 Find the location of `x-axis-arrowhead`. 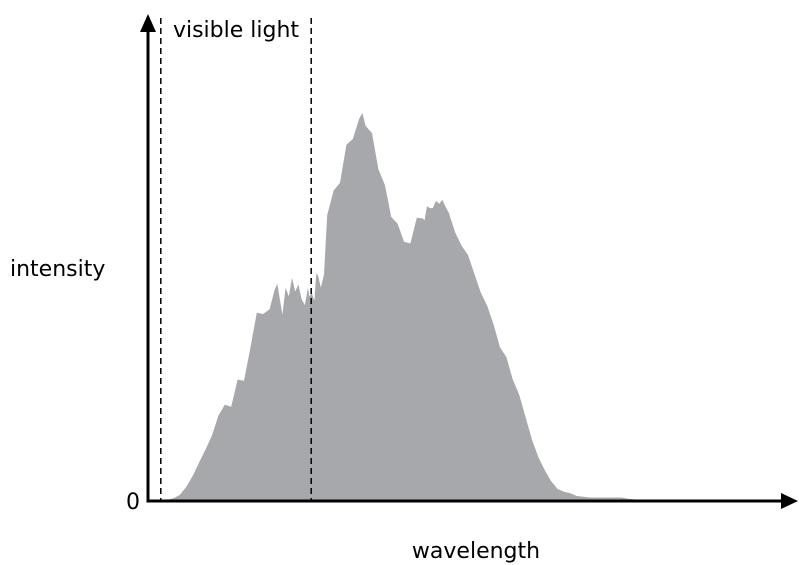

x-axis-arrowhead is located at coordinates (789, 501).